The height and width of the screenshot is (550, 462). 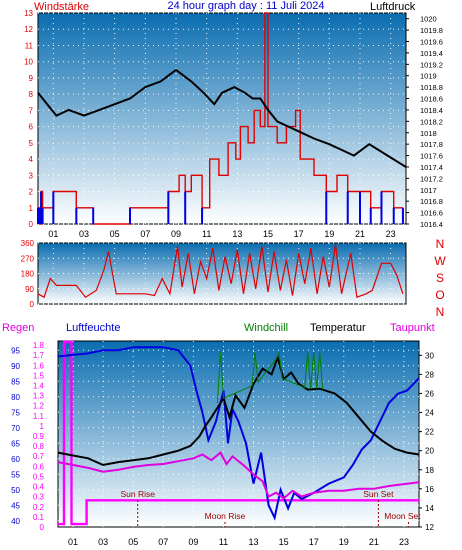 What do you see at coordinates (431, 224) in the screenshot?
I see `pressure-tick-label: 1016.4` at bounding box center [431, 224].